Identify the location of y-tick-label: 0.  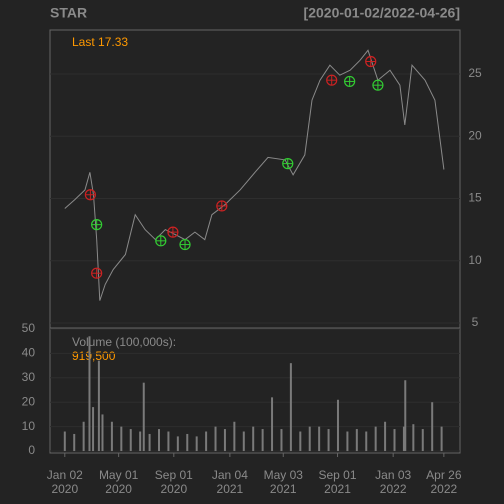
(31, 450).